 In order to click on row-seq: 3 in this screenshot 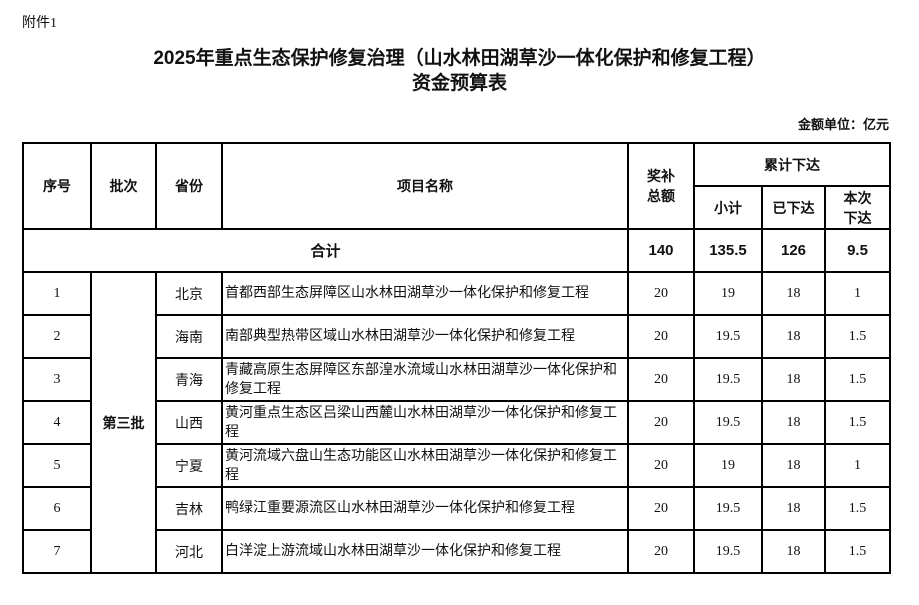, I will do `click(57, 379)`.